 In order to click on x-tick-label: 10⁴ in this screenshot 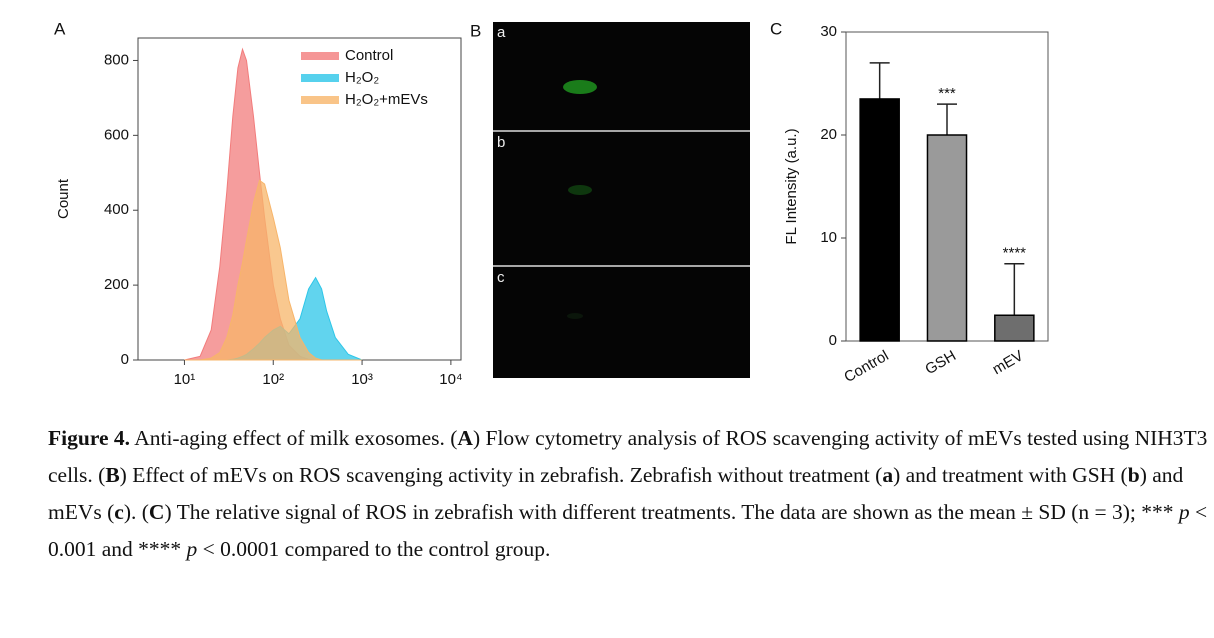, I will do `click(450, 379)`.